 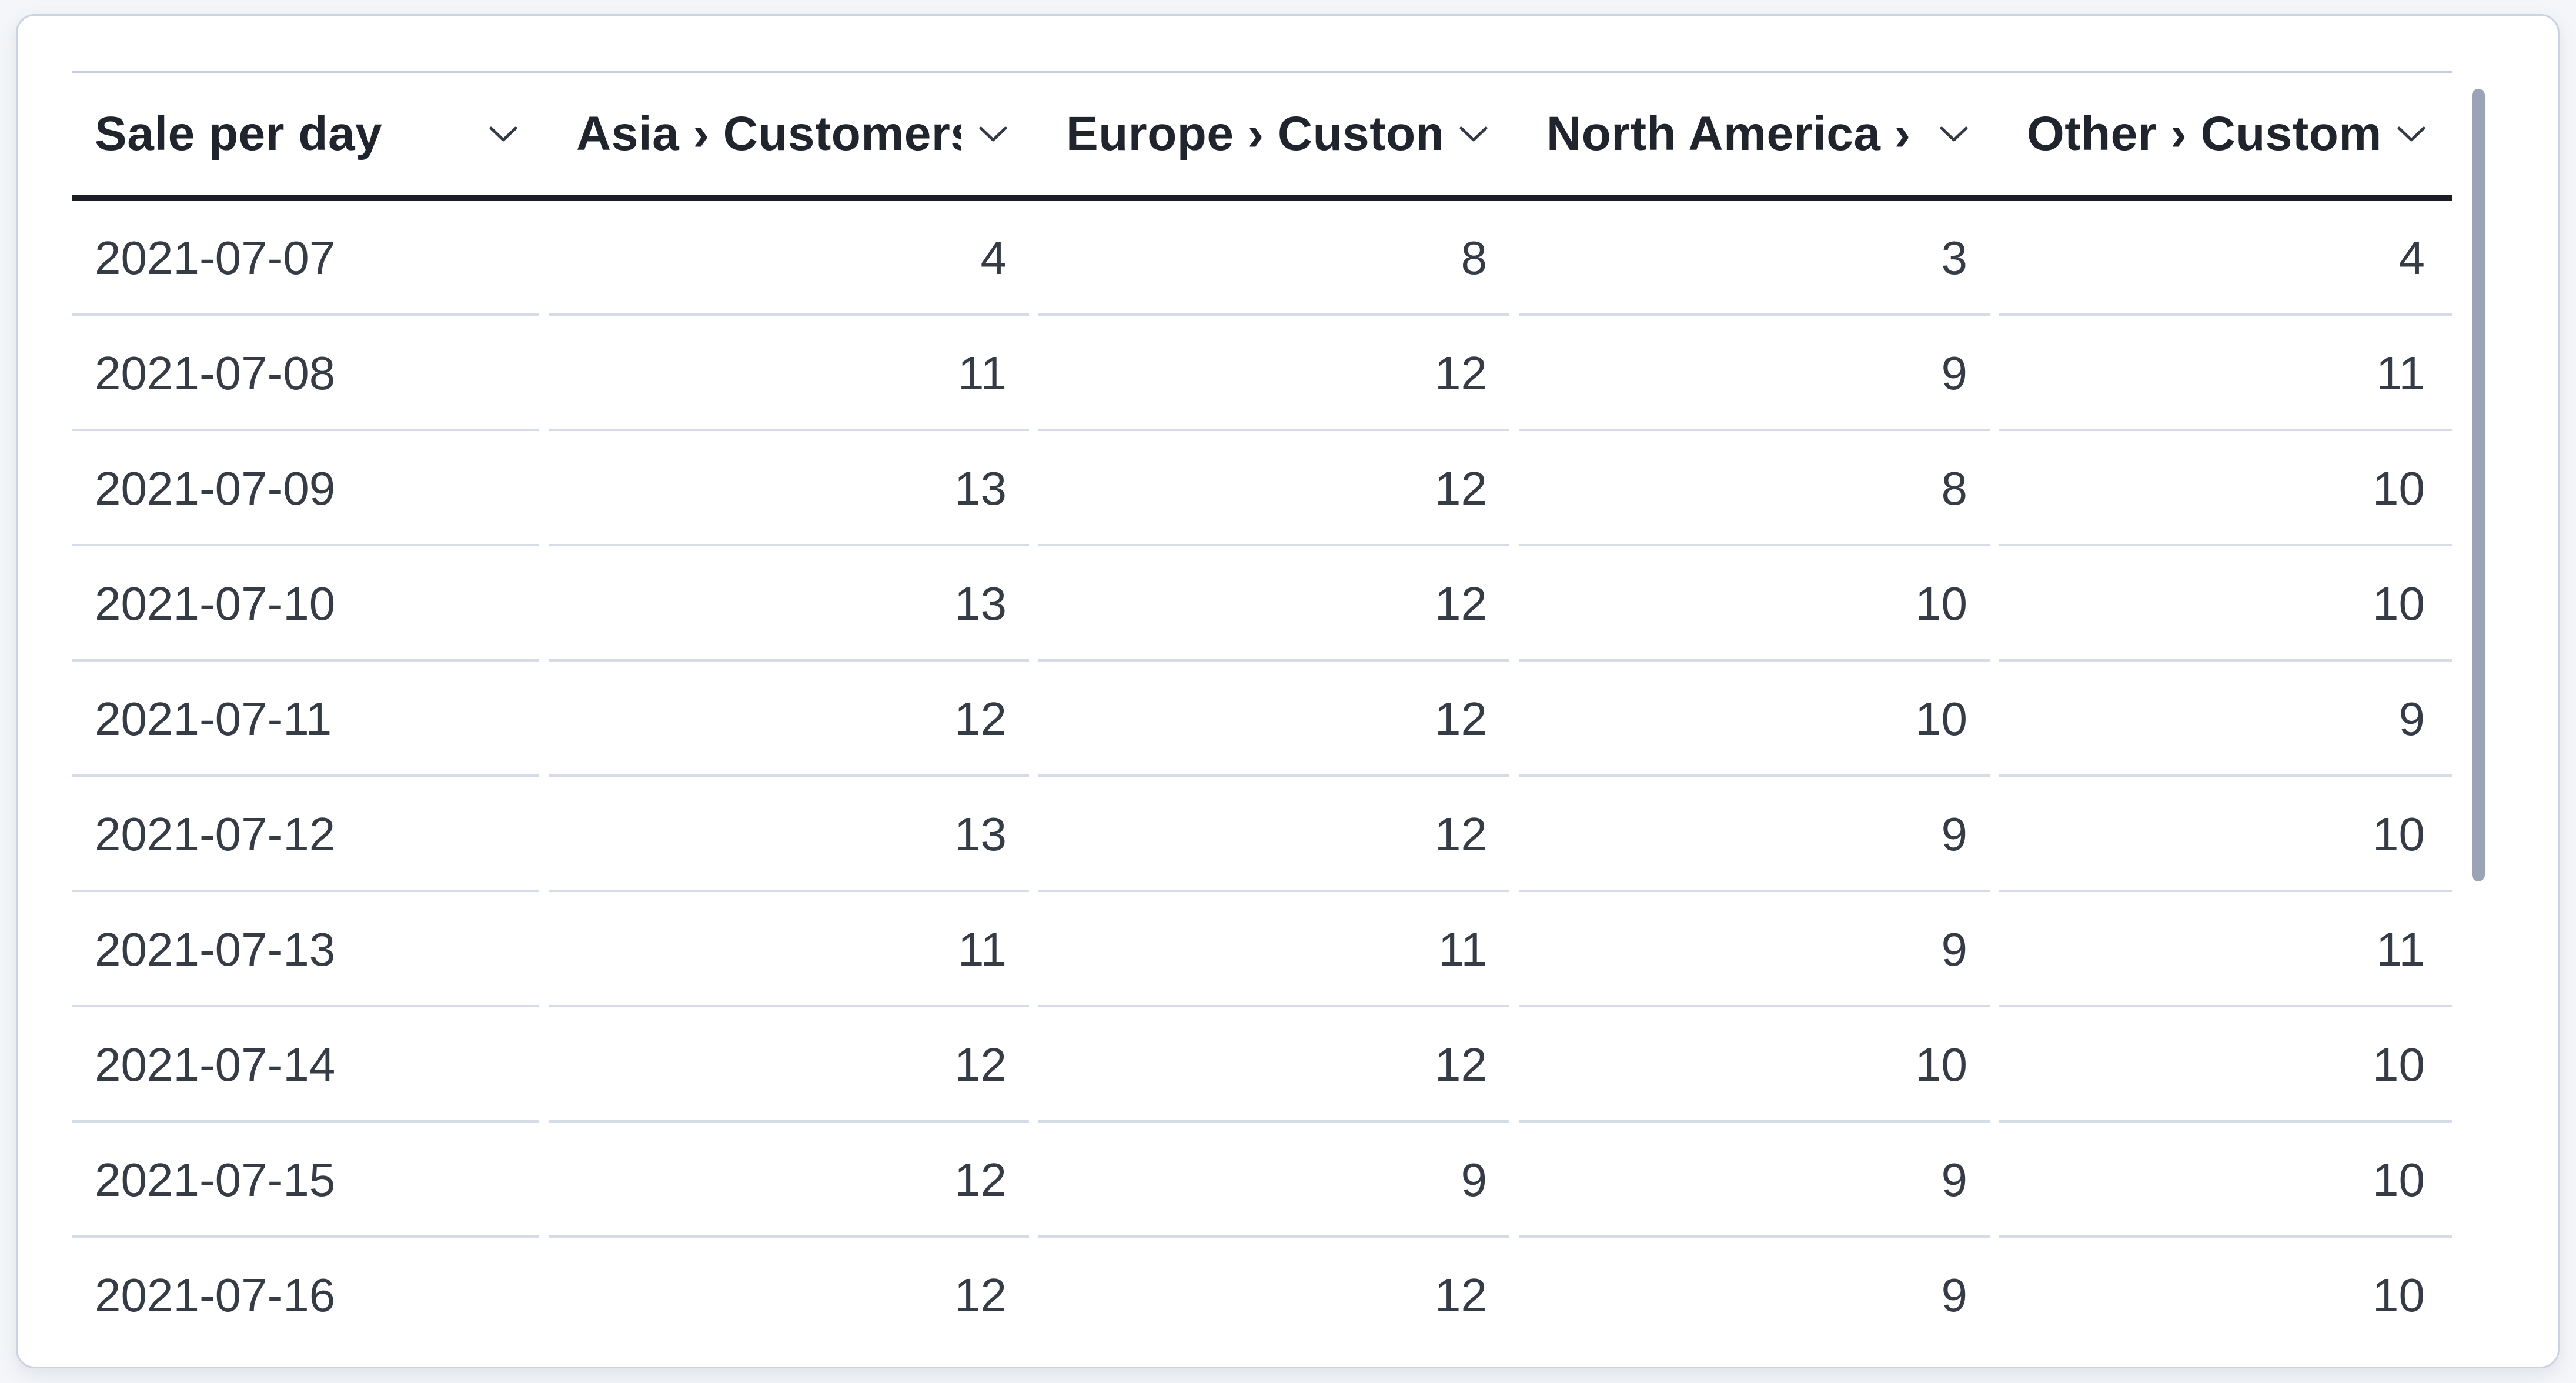 I want to click on table-row: 2021-07-16 12 12 9 10, so click(x=1262, y=1290).